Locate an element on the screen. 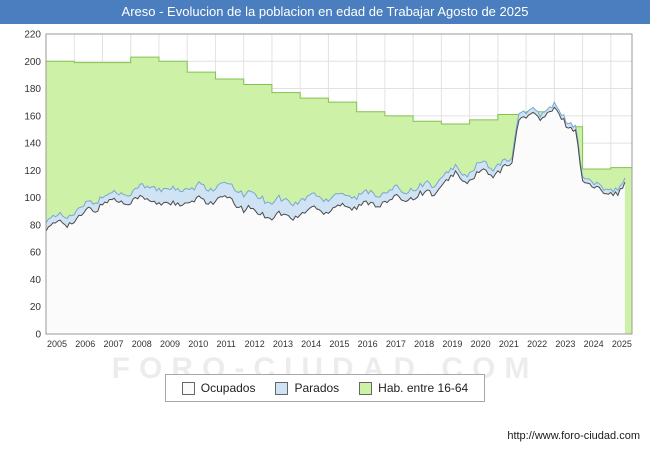 This screenshot has width=650, height=450. x-tick-label: 2006 is located at coordinates (85, 344).